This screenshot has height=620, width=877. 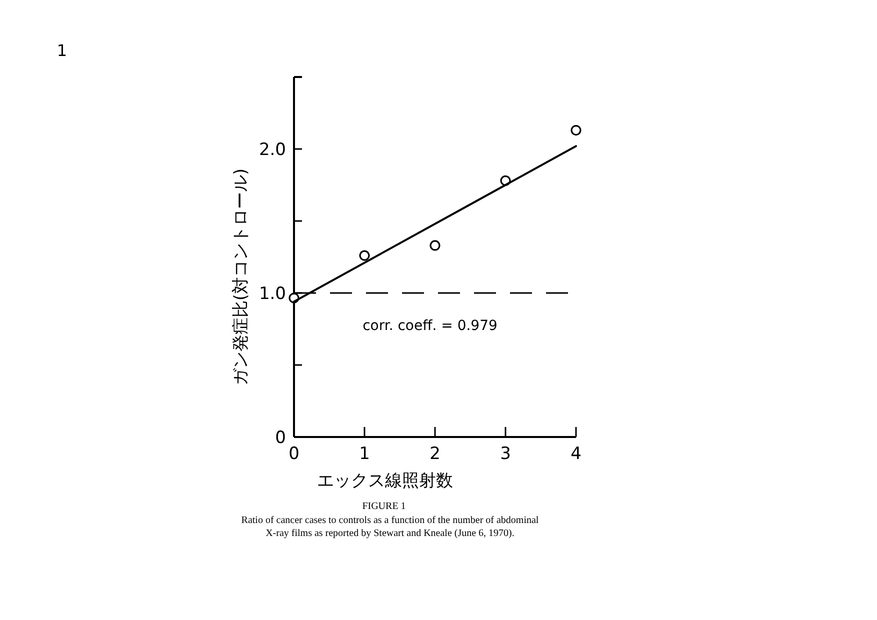 What do you see at coordinates (435, 454) in the screenshot?
I see `x-tick-label: 2` at bounding box center [435, 454].